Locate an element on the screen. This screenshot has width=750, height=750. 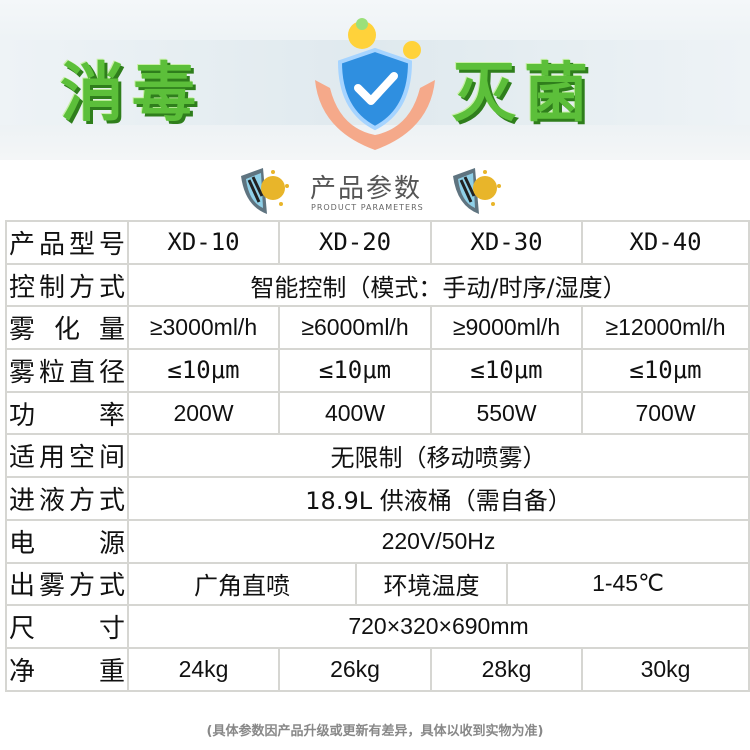
section-title: 产品参数 is located at coordinates (366, 189).